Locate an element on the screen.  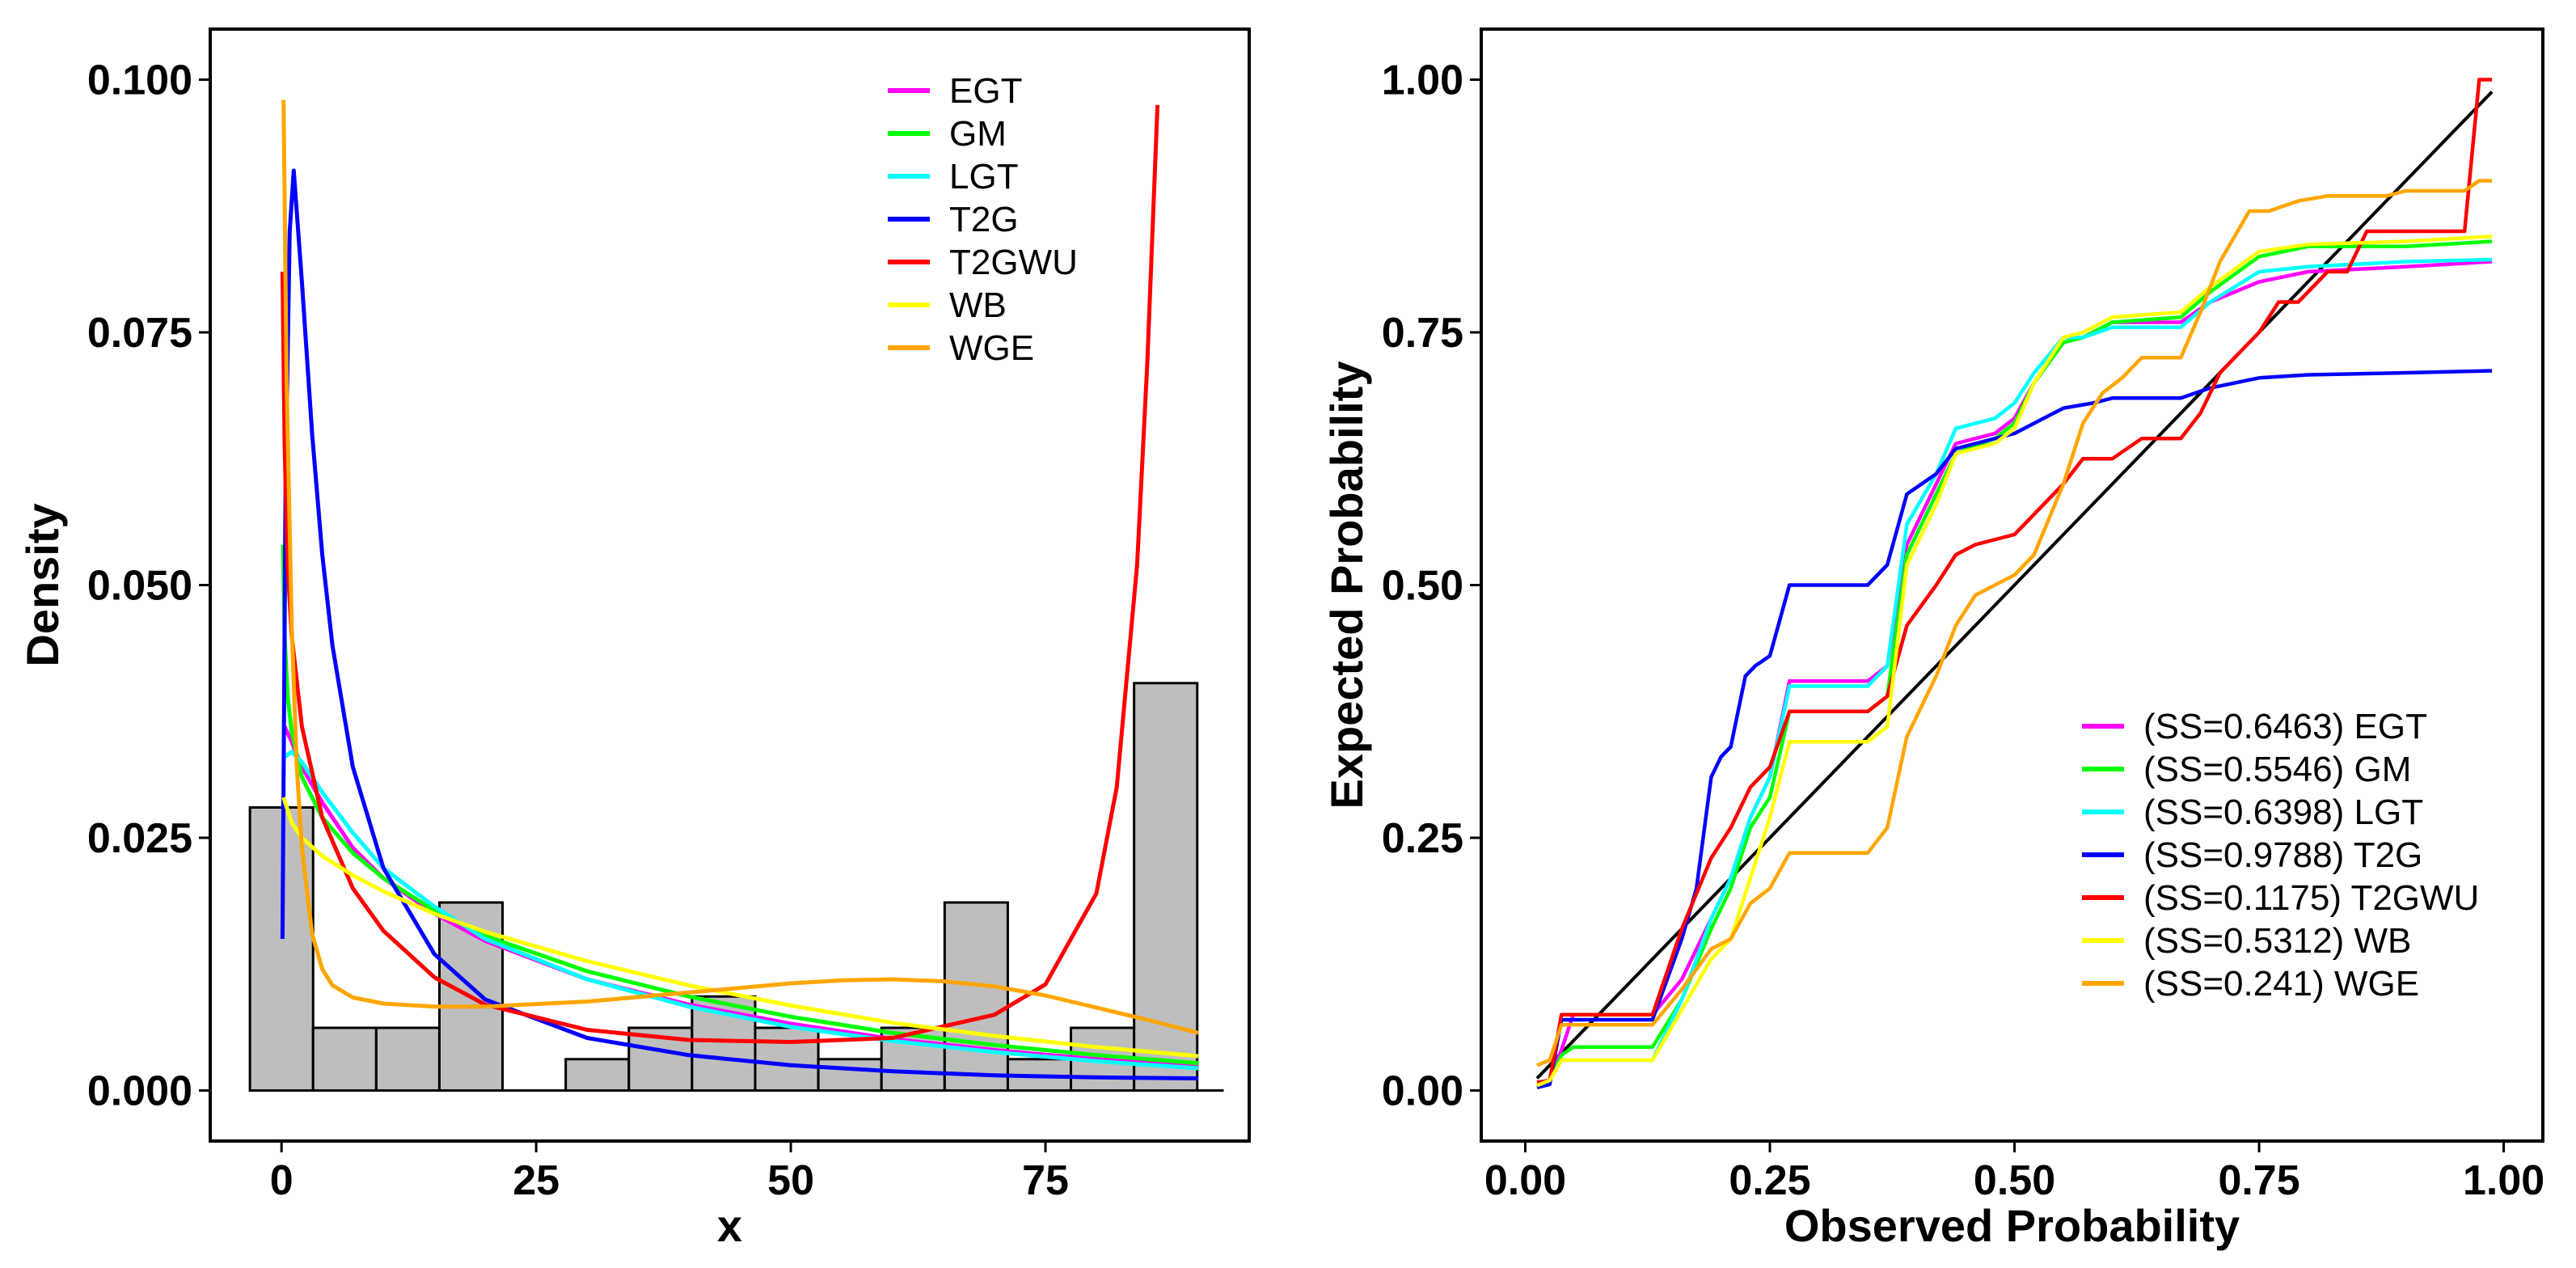
x-tick-label: 0 is located at coordinates (281, 1180).